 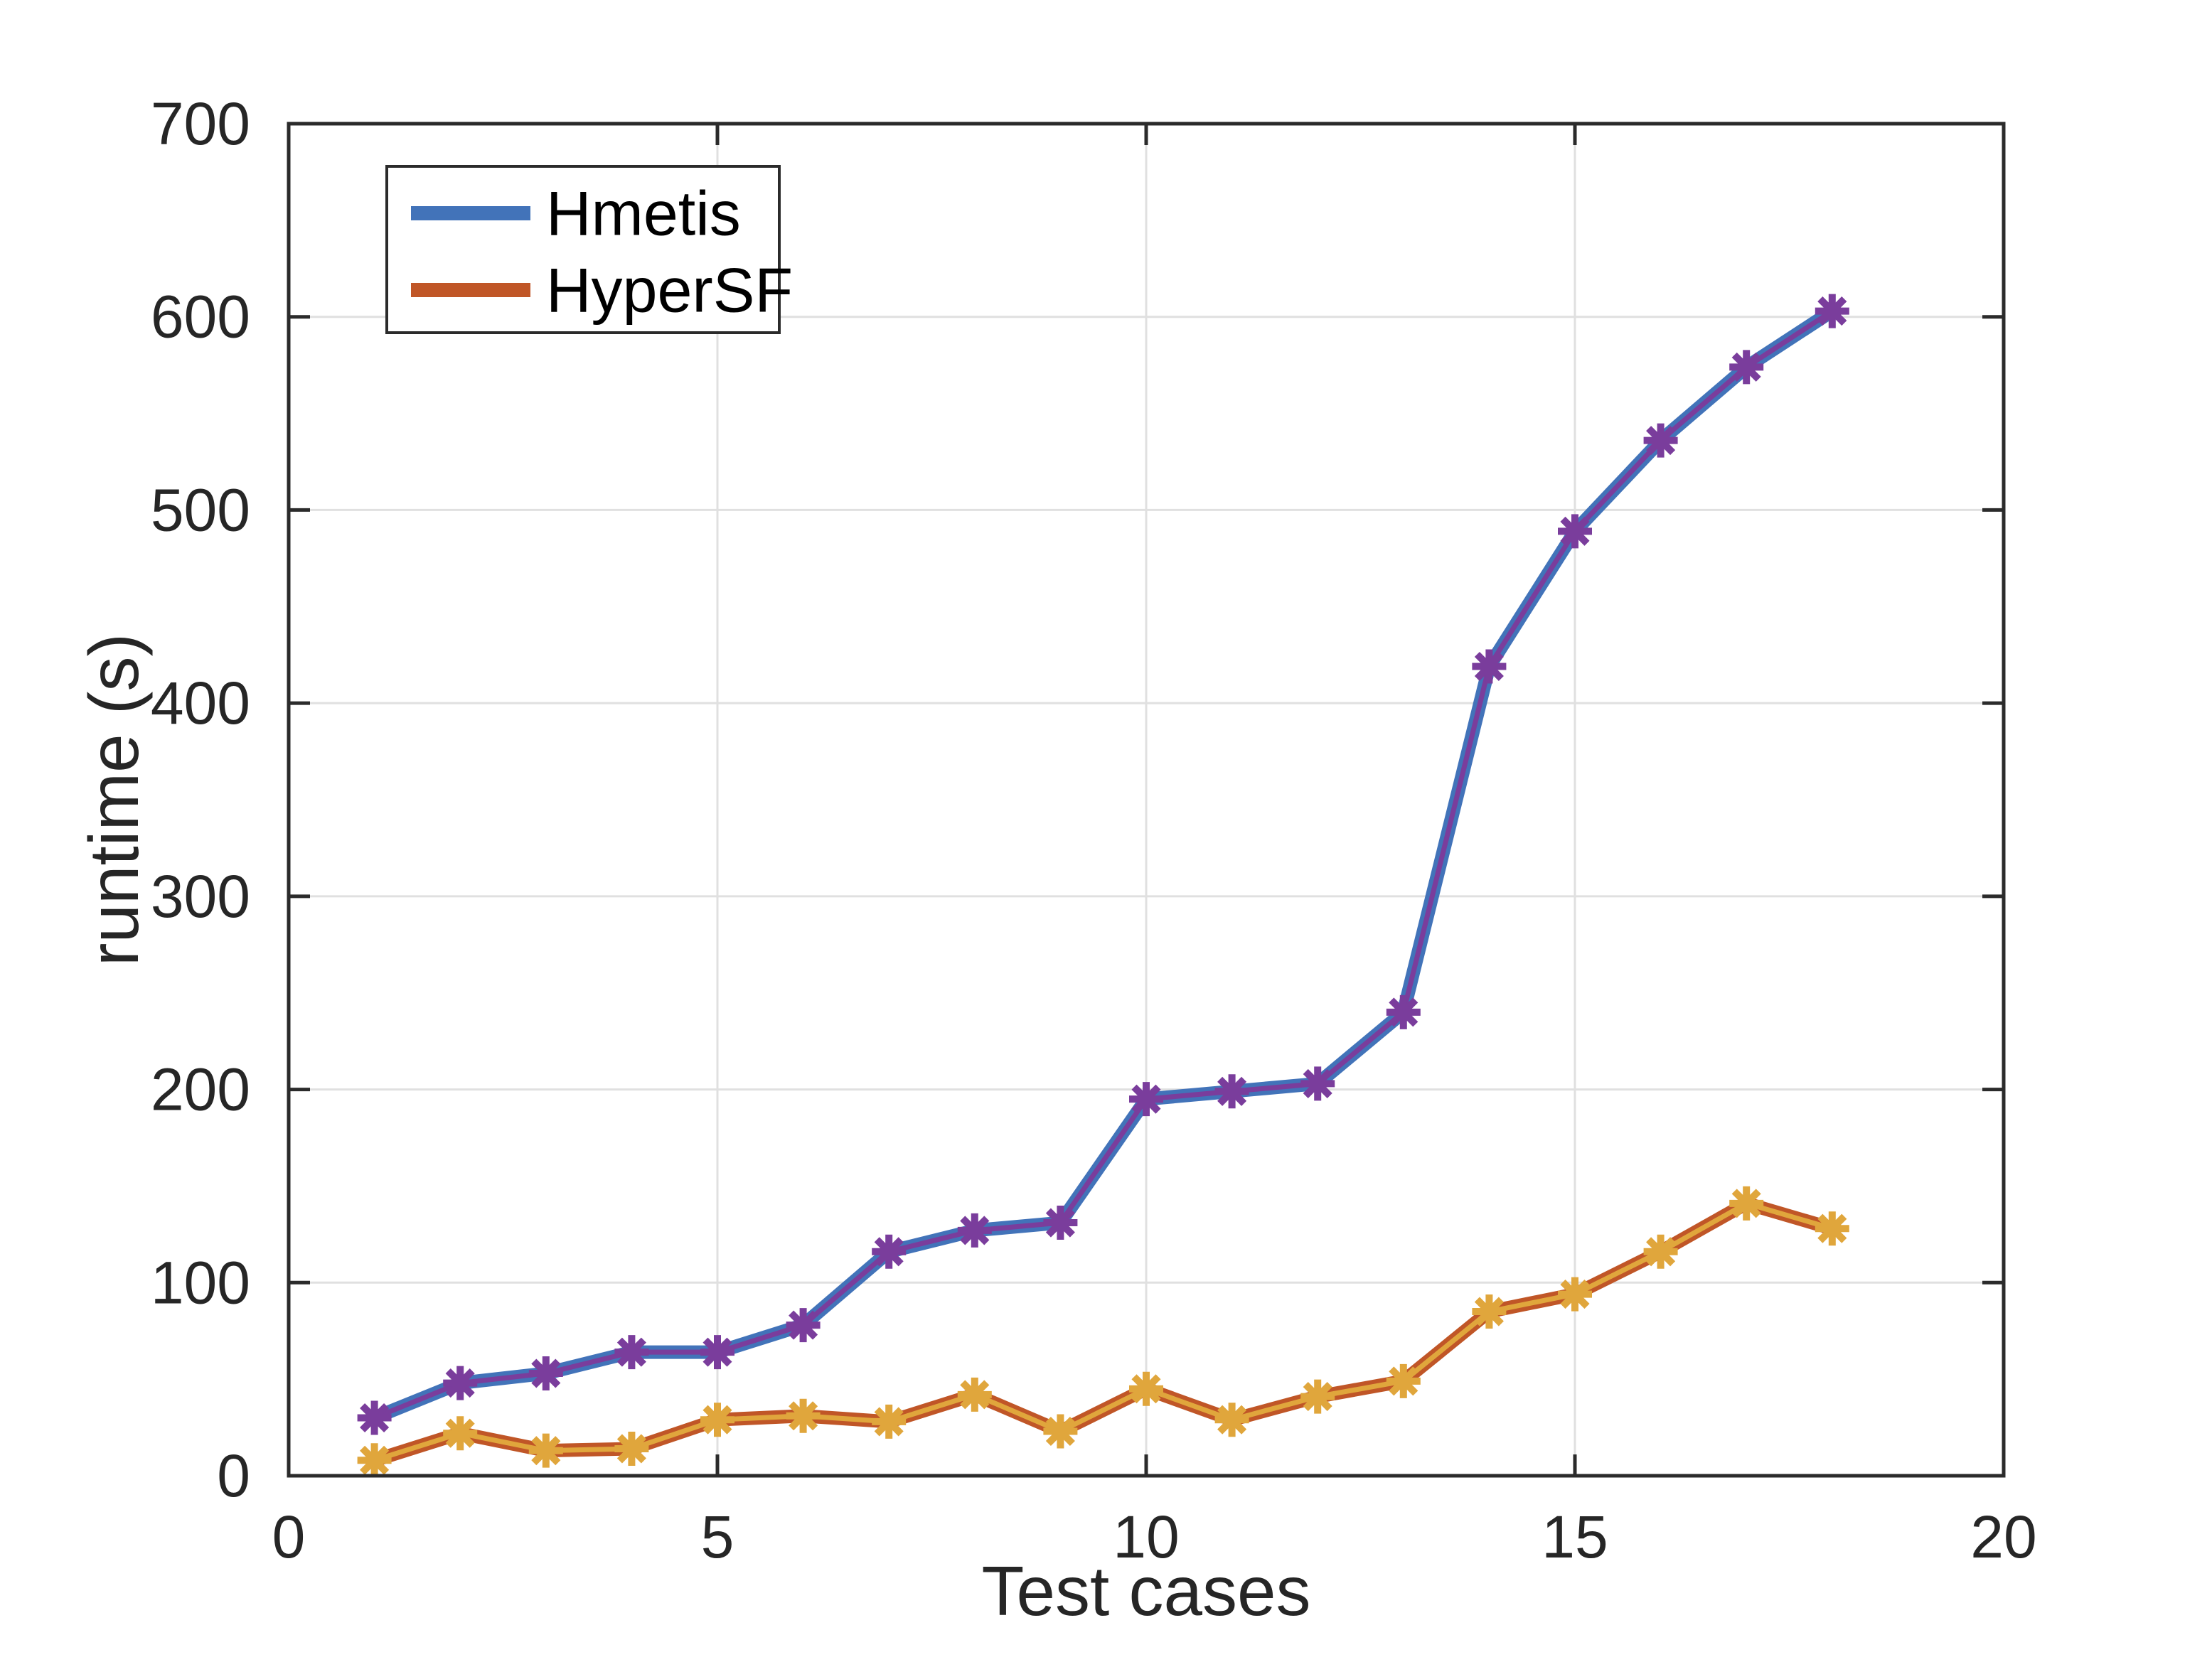 I want to click on y-tick-label: 600, so click(x=200, y=317).